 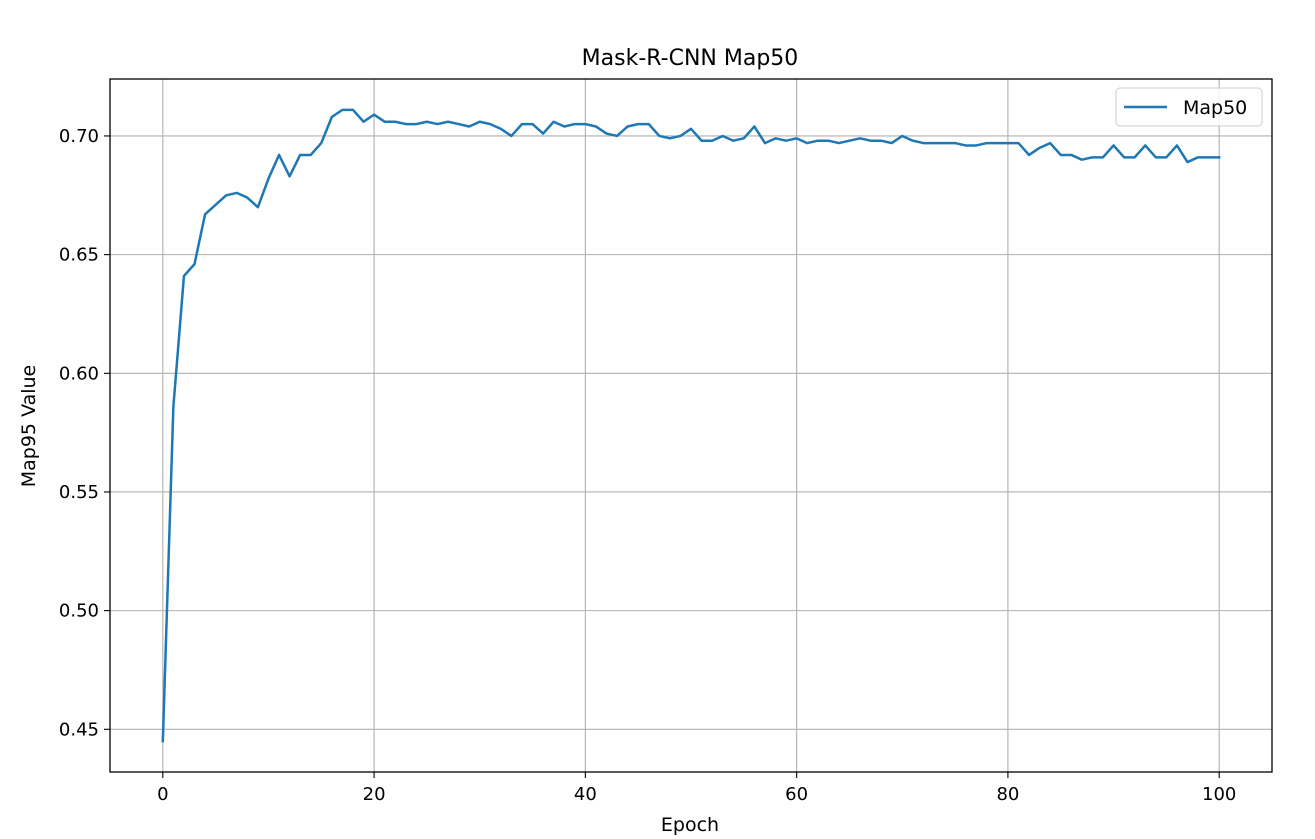 I want to click on y-tick-label: 0.55, so click(x=79, y=492).